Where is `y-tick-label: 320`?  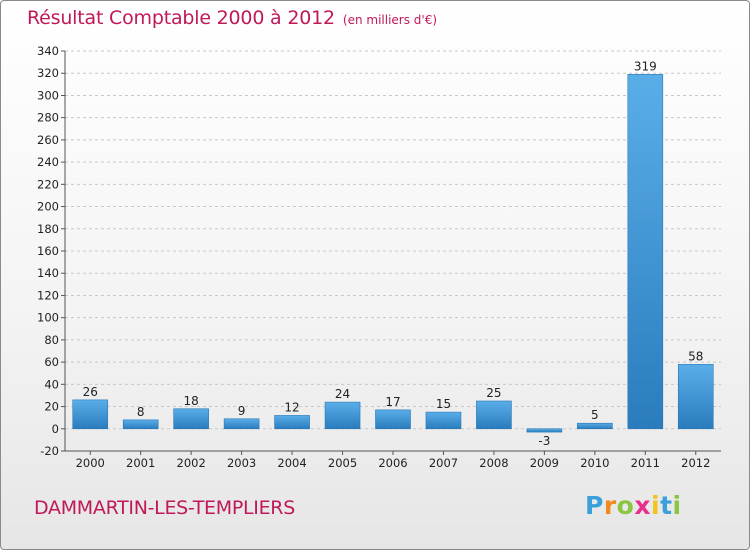 y-tick-label: 320 is located at coordinates (48, 73).